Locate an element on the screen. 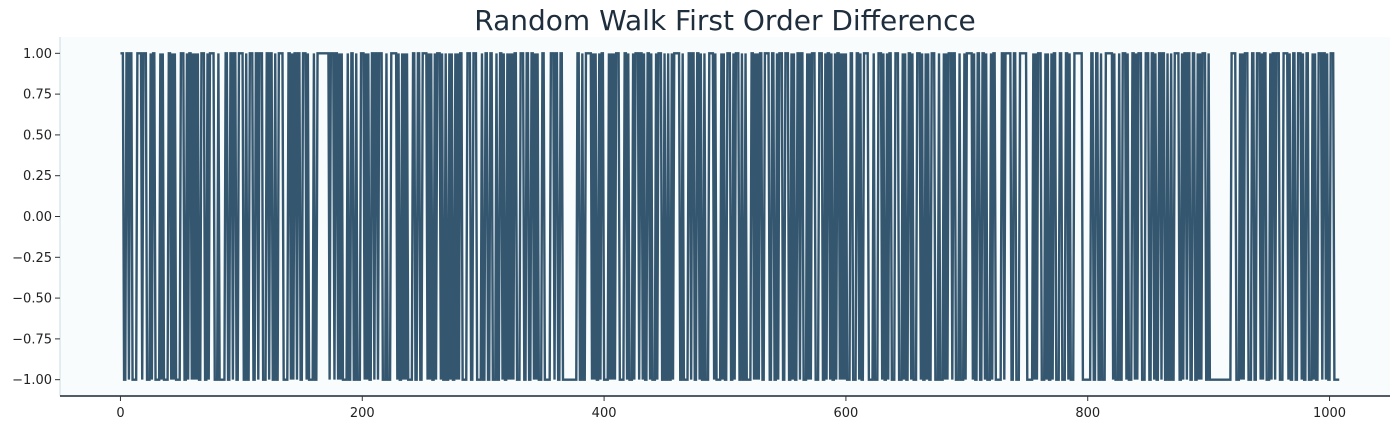  x-tick-label: 400 is located at coordinates (604, 413).